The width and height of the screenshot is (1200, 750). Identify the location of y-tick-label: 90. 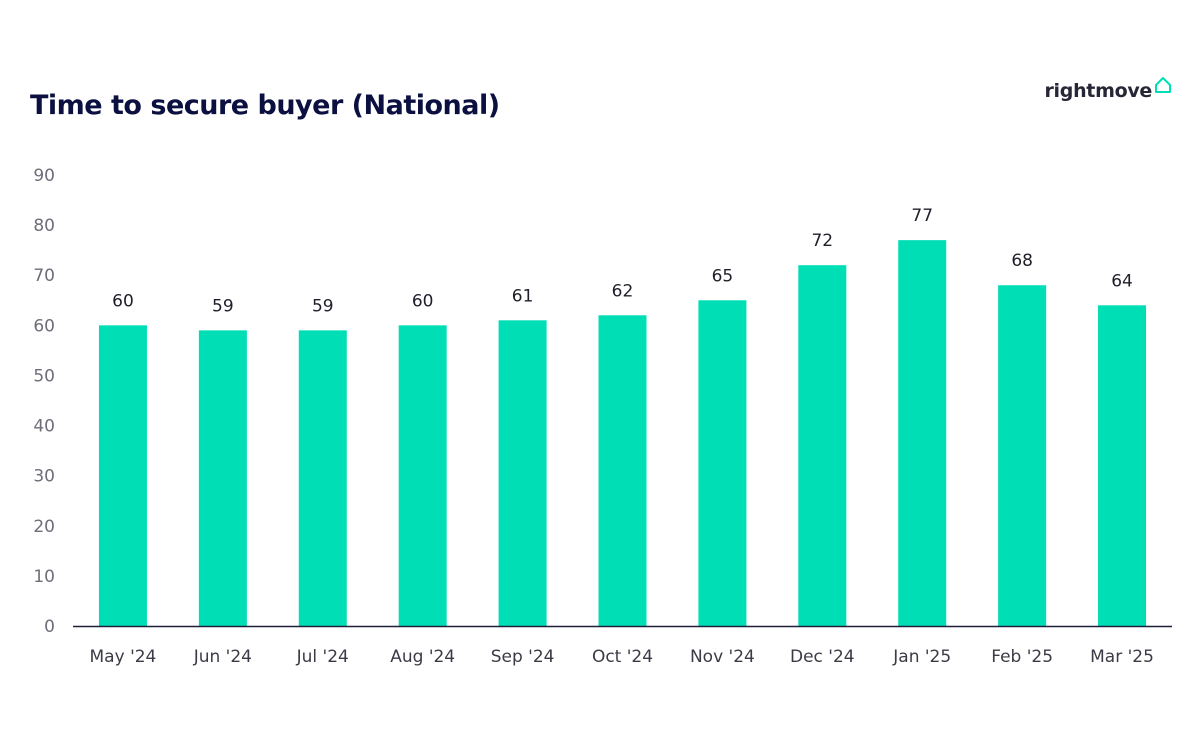
(44, 176).